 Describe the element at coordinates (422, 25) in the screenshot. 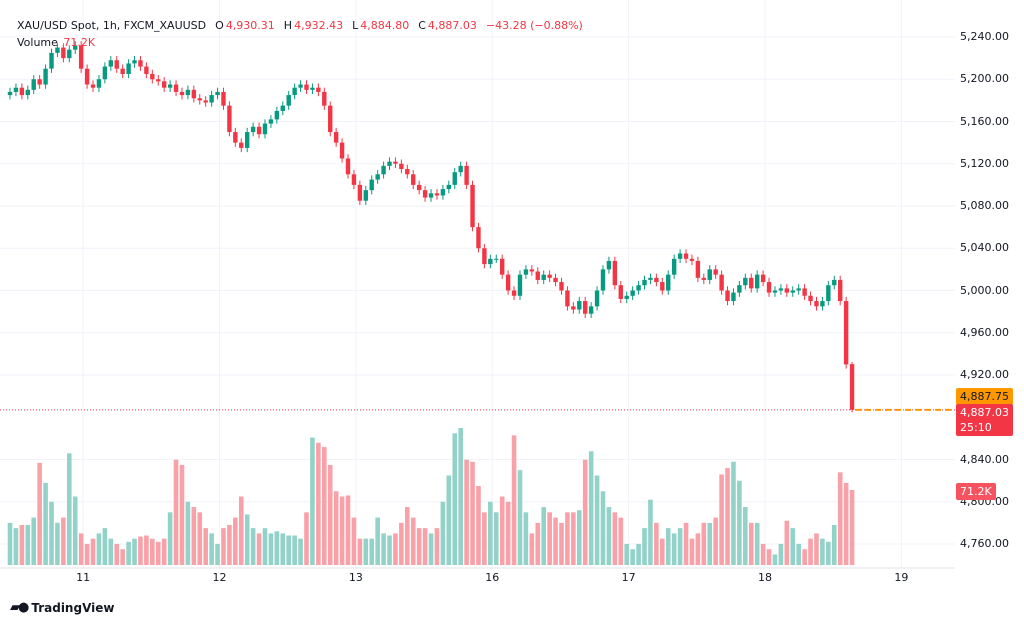

I see `close-label: C` at that location.